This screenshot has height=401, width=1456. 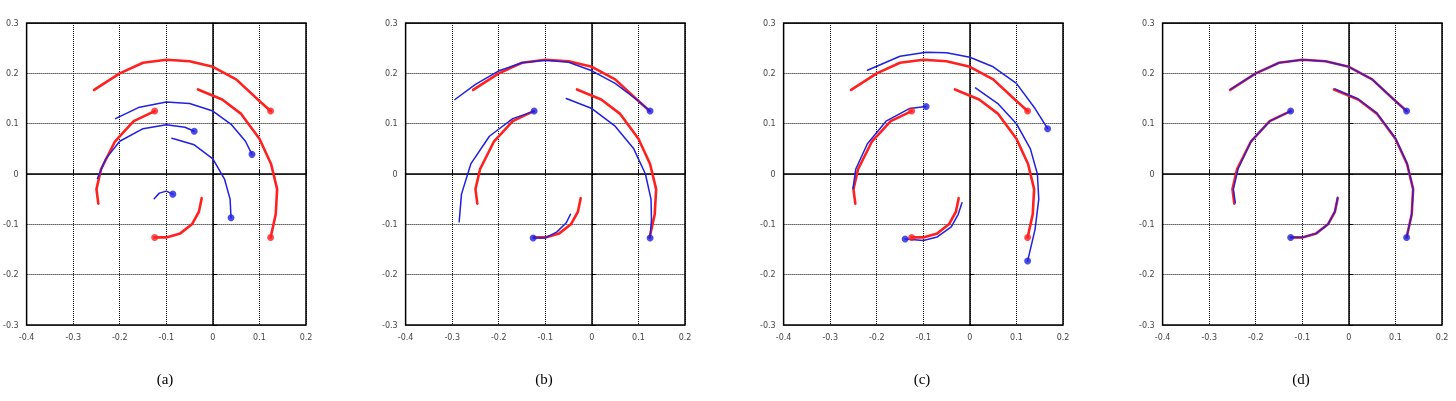 What do you see at coordinates (922, 379) in the screenshot?
I see `text: (c)` at bounding box center [922, 379].